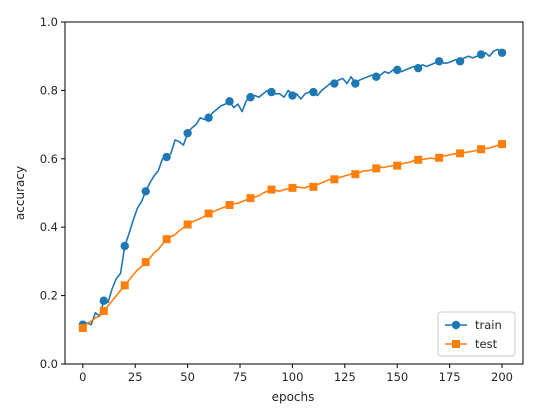 The width and height of the screenshot is (554, 414). Describe the element at coordinates (397, 377) in the screenshot. I see `x-tick-label: 150` at that location.